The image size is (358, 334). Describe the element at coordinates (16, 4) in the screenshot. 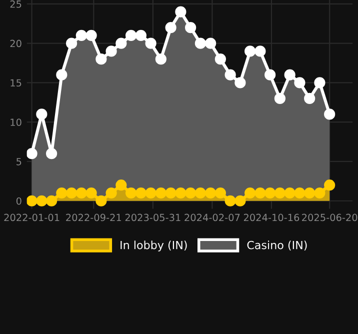

I see `y-tick-label: 25` at that location.